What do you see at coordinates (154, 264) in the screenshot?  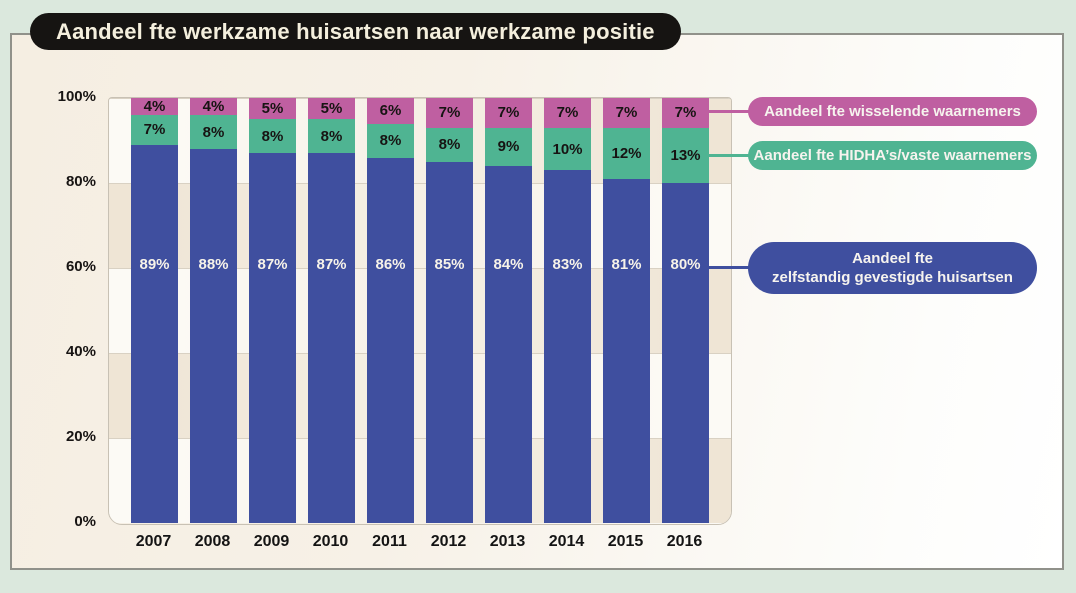 I see `segment-value-label: 89%` at bounding box center [154, 264].